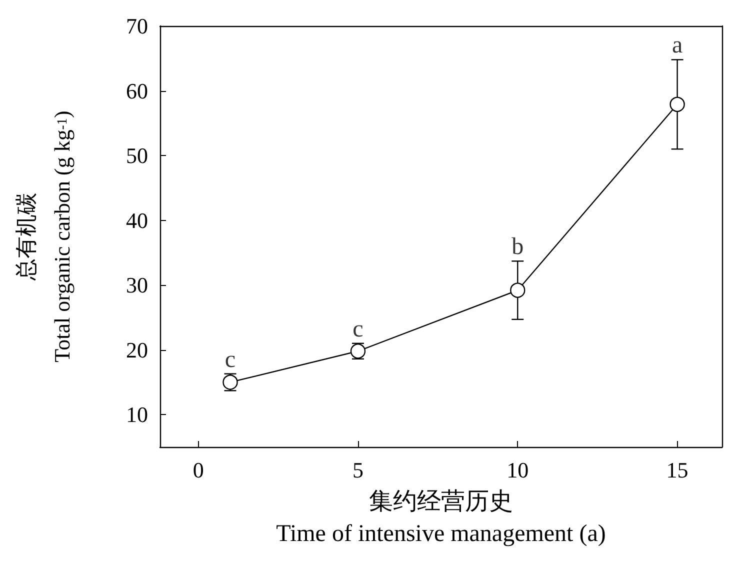  Describe the element at coordinates (137, 91) in the screenshot. I see `y-tick-label: 60` at that location.